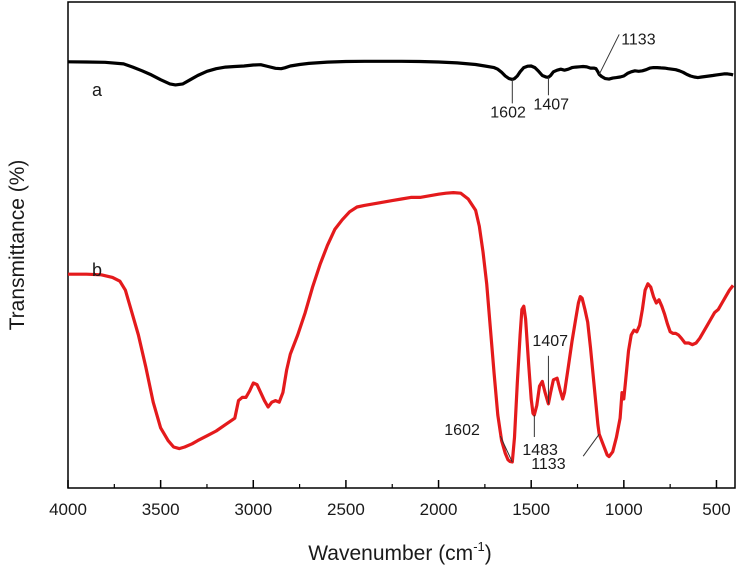  I want to click on curve-label-b: b, so click(97, 270).